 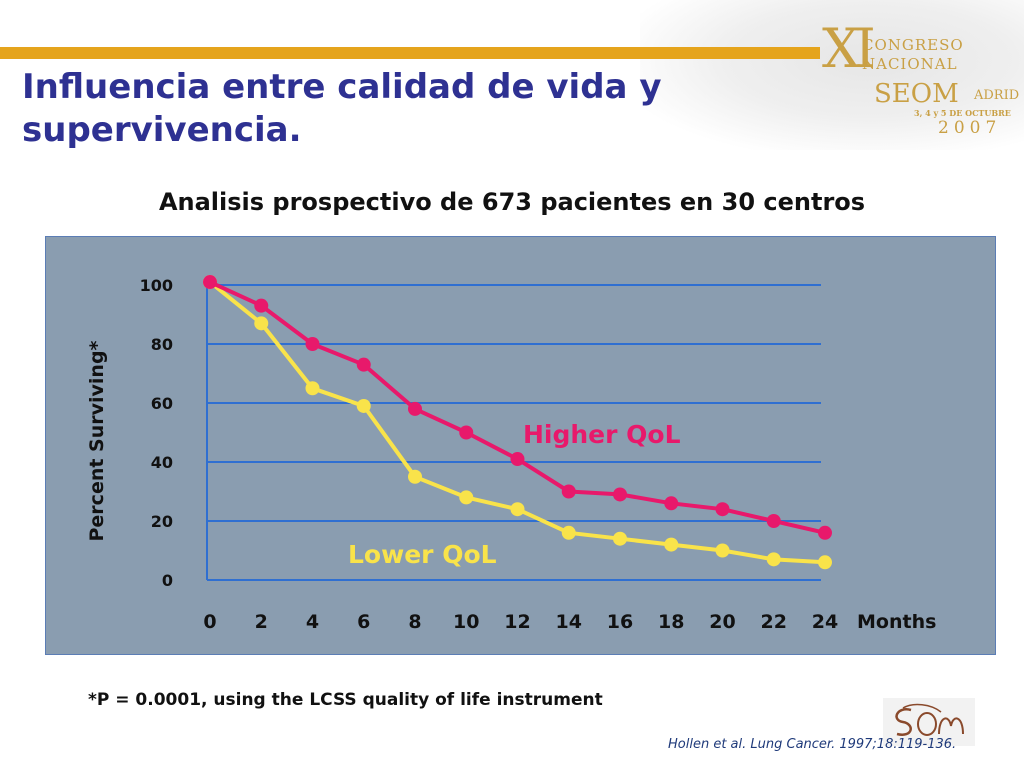 I want to click on y-axis-label: Percent Surviving*, so click(x=97, y=440).